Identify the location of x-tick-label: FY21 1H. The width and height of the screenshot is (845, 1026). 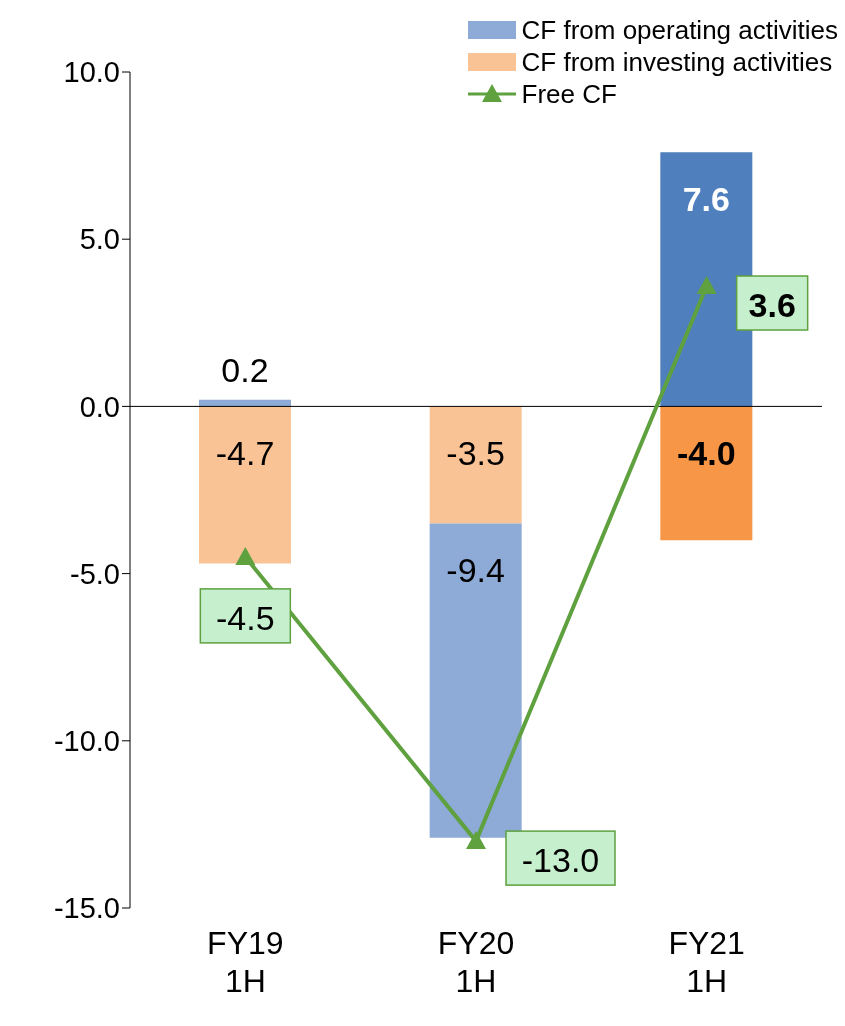
(706, 962).